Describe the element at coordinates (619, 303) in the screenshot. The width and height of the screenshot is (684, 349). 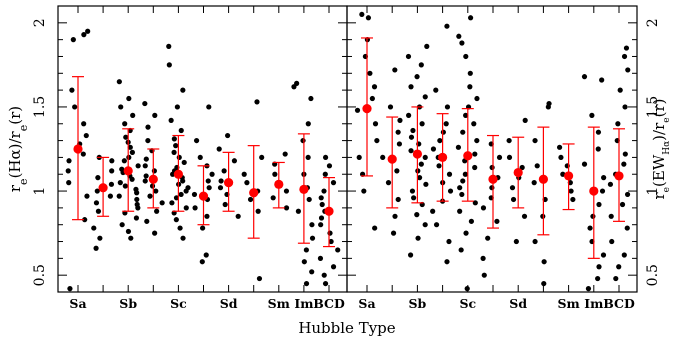
I see `x-category-label: BCD` at that location.